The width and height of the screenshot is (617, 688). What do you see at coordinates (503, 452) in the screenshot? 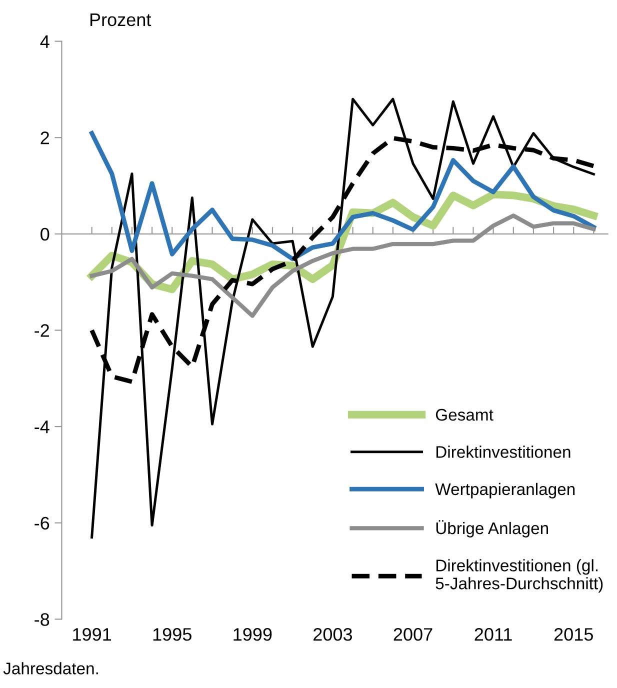
I see `legend-label: Direktinvestitionen` at bounding box center [503, 452].